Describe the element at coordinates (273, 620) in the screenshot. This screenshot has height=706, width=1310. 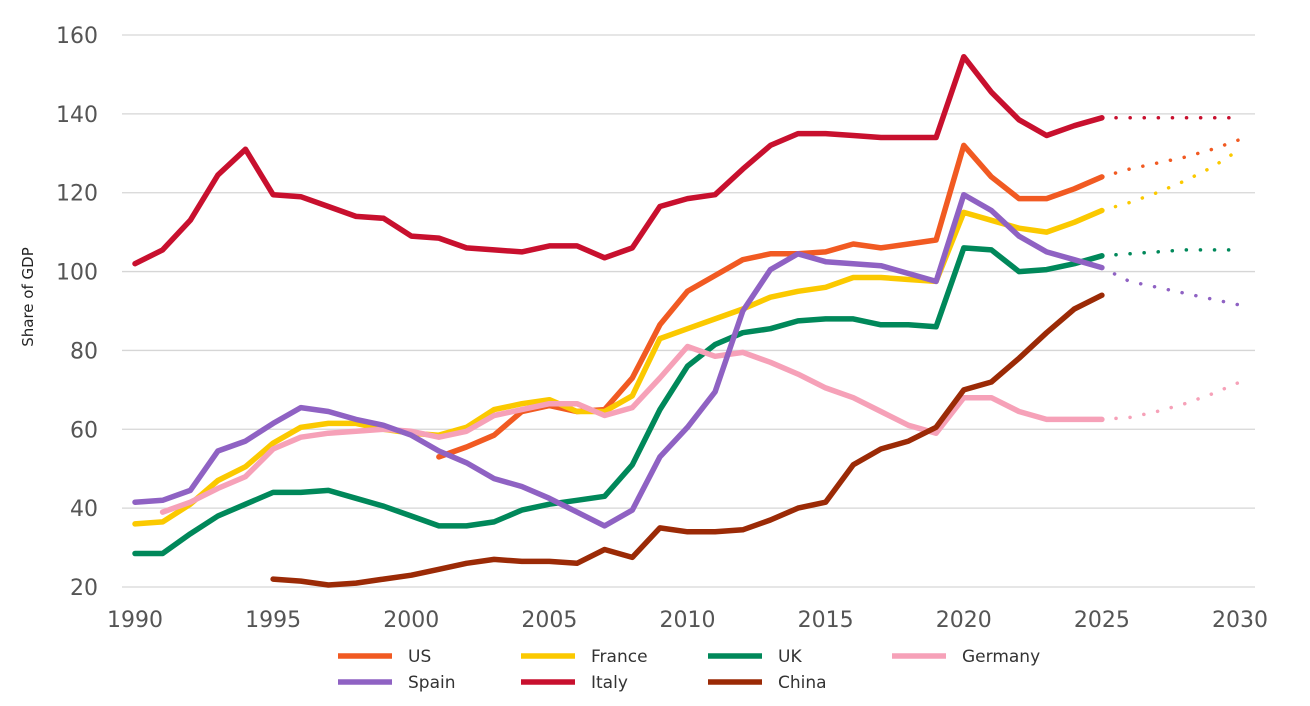
I see `x-tick-label: 1995` at that location.